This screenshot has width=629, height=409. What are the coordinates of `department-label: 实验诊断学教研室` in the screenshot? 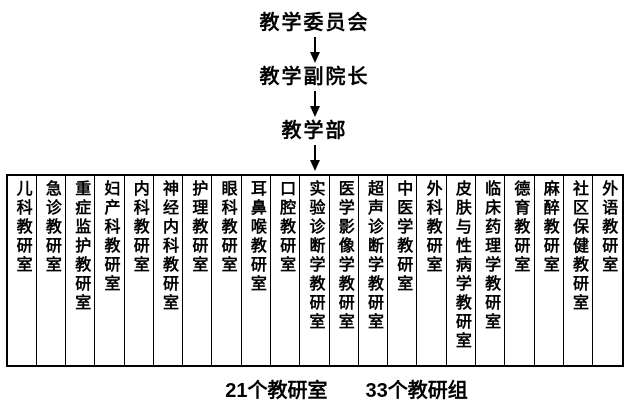 It's located at (315, 256).